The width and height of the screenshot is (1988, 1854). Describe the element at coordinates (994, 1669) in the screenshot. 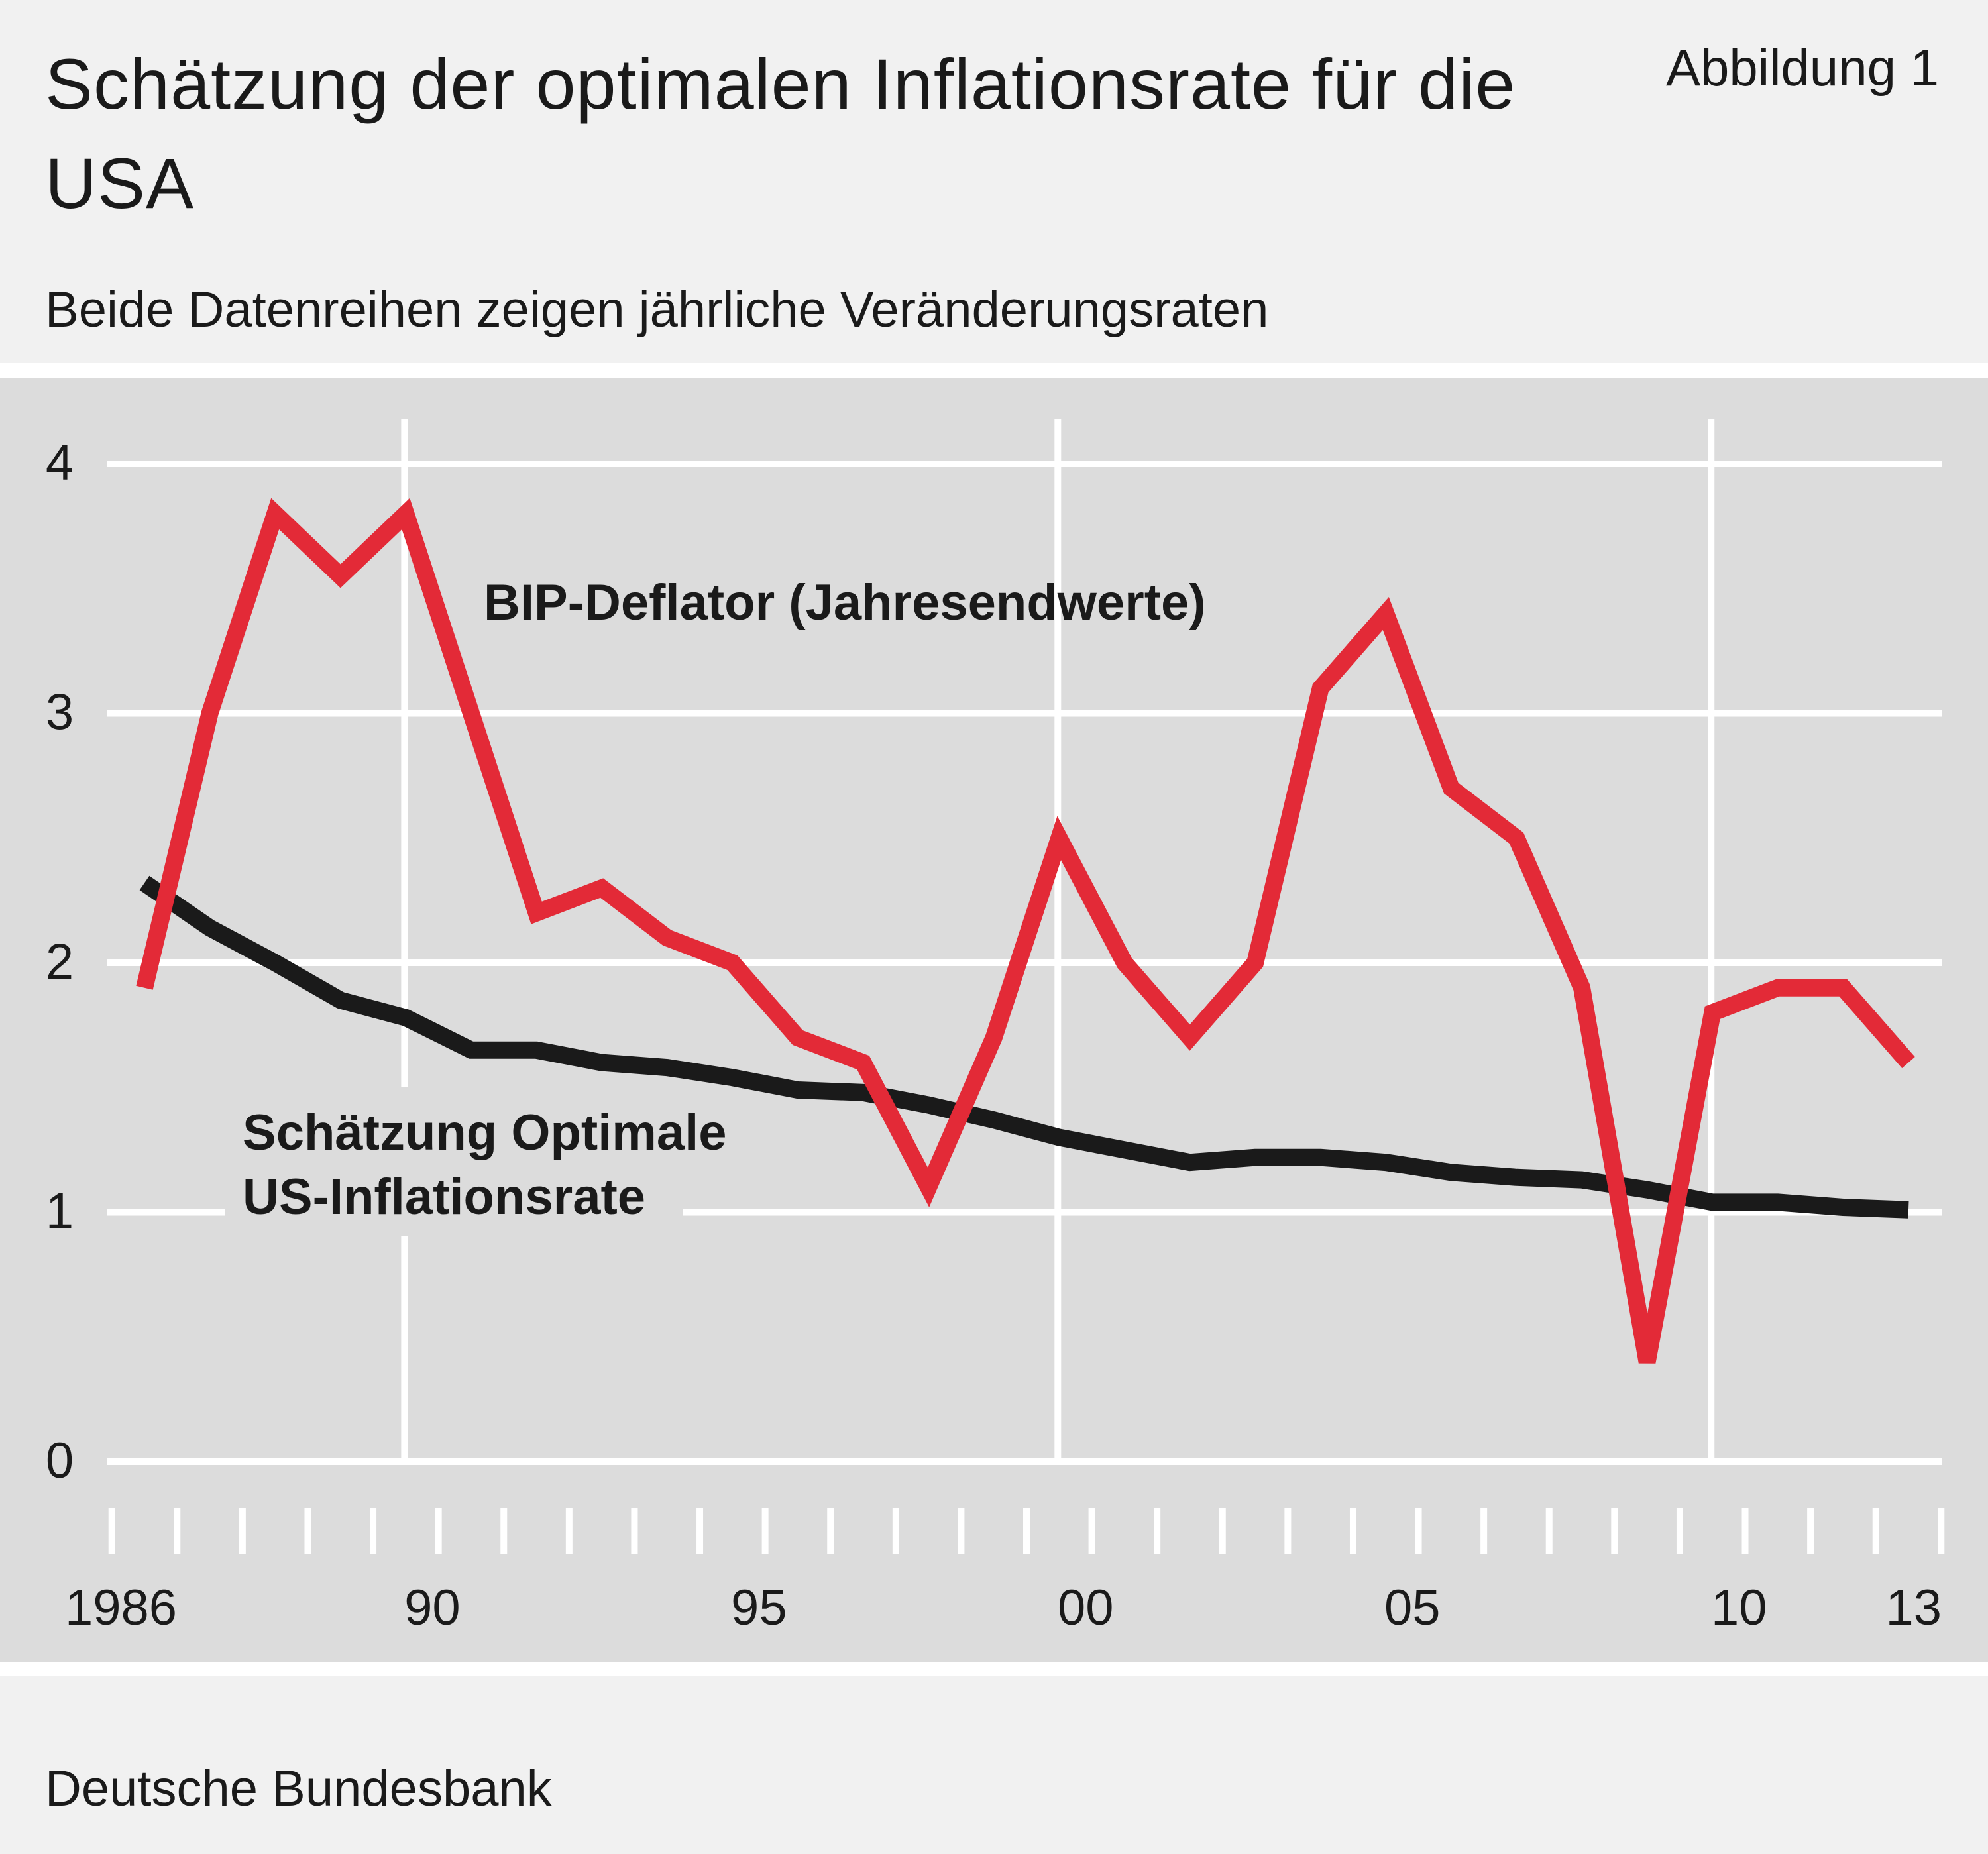

I see `bottom-divider` at that location.